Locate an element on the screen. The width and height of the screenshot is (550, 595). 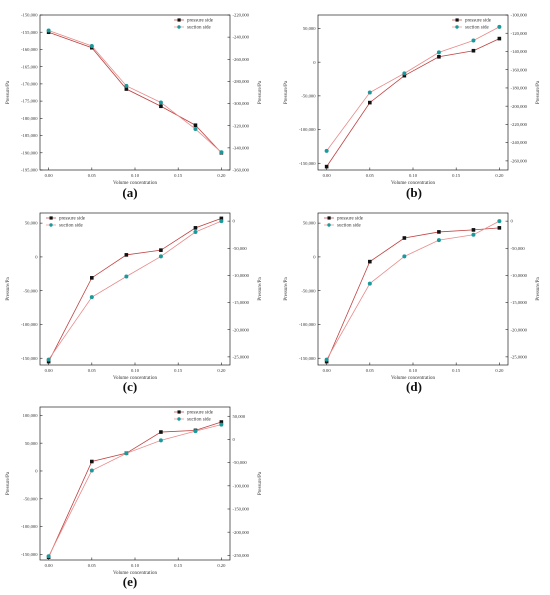
panel-label: (a) is located at coordinates (129, 192).